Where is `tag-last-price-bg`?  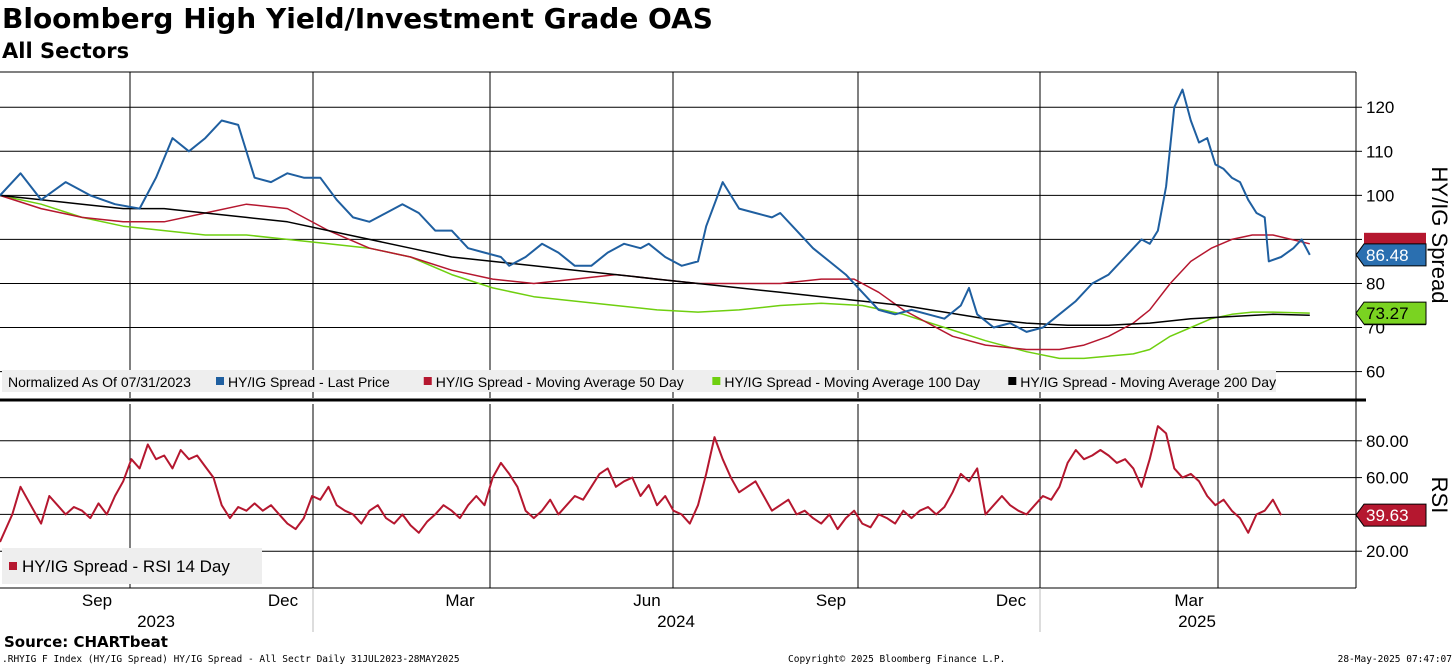 tag-last-price-bg is located at coordinates (1391, 255).